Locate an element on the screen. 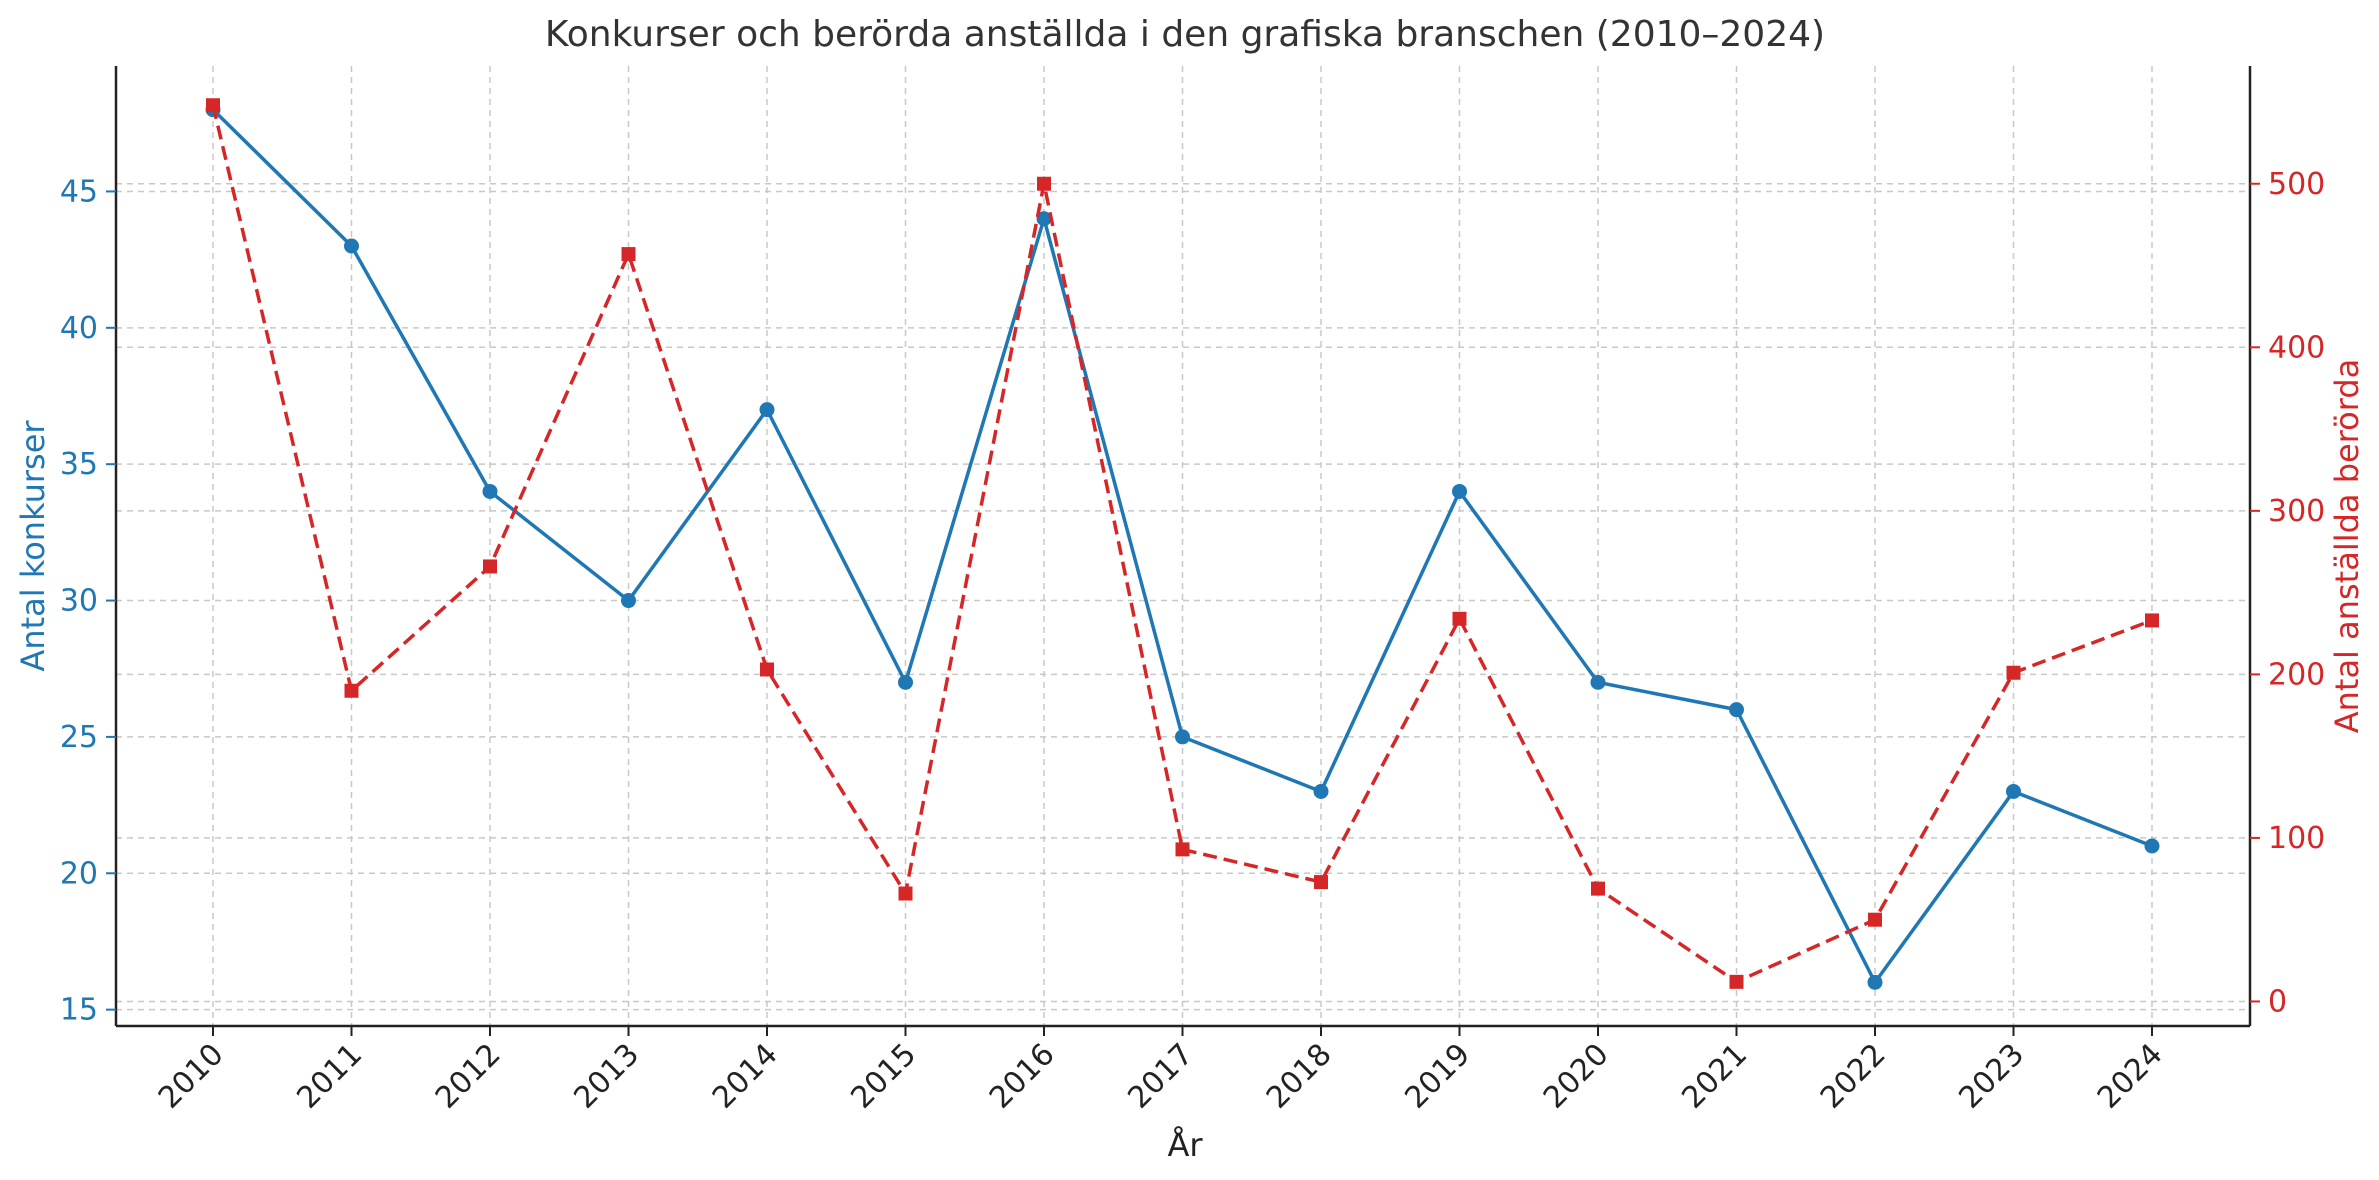 Image resolution: width=2379 pixels, height=1180 pixels. y-tick-left-label: 15 is located at coordinates (79, 1010).